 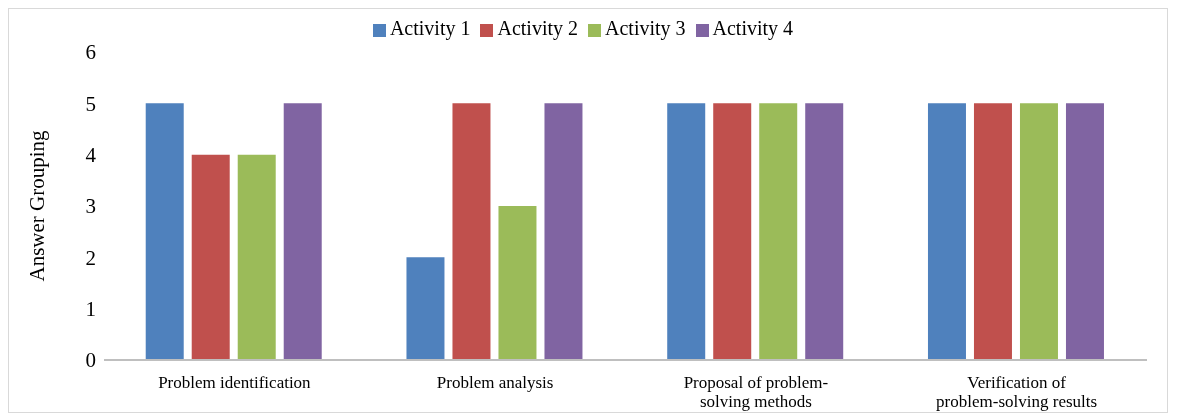 I want to click on legend-label: Activity 4, so click(x=753, y=28).